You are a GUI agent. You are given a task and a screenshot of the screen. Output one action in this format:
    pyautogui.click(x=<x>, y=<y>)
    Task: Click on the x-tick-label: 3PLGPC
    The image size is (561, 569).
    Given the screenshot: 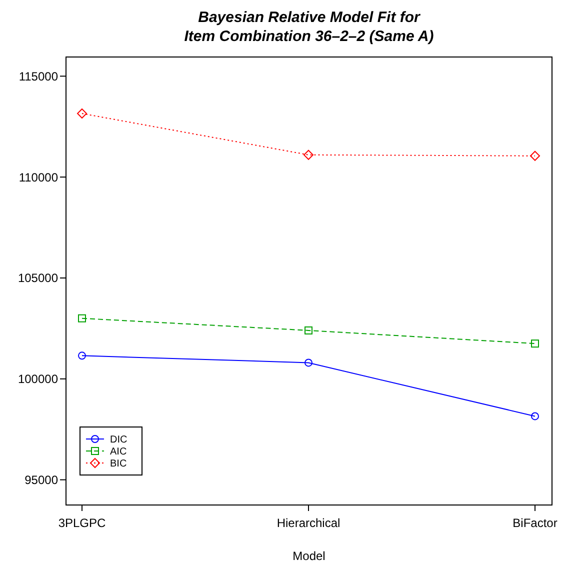 What is the action you would take?
    pyautogui.click(x=82, y=523)
    